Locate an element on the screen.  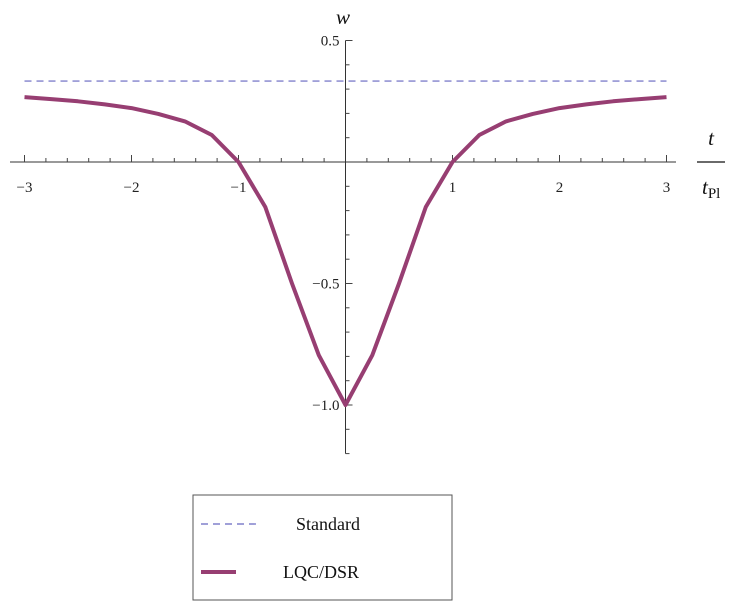
x-tick-label: −1 is located at coordinates (239, 188).